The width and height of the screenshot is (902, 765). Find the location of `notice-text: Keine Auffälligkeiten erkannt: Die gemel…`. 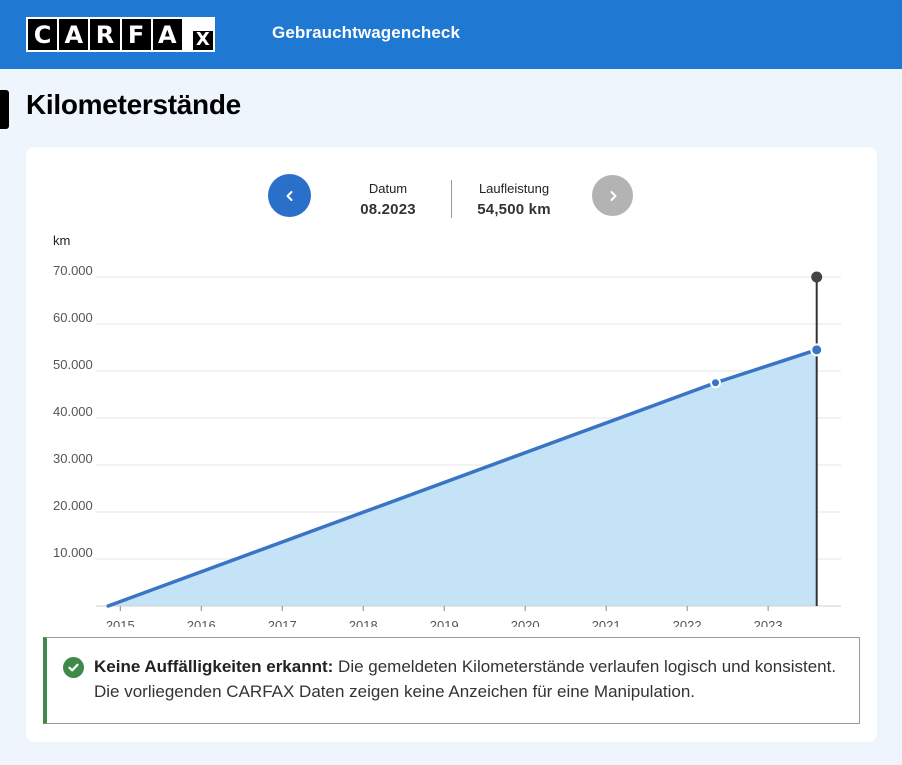

notice-text: Keine Auffälligkeiten erkannt: Die gemel… is located at coordinates (474, 679).